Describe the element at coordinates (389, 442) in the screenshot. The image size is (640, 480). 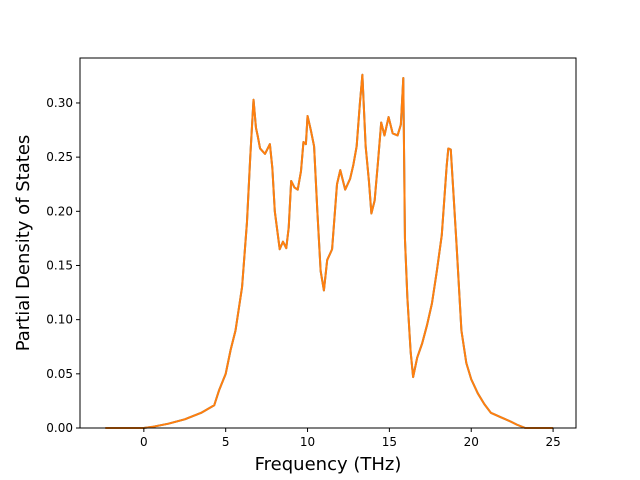
I see `x-tick-label: 15` at that location.